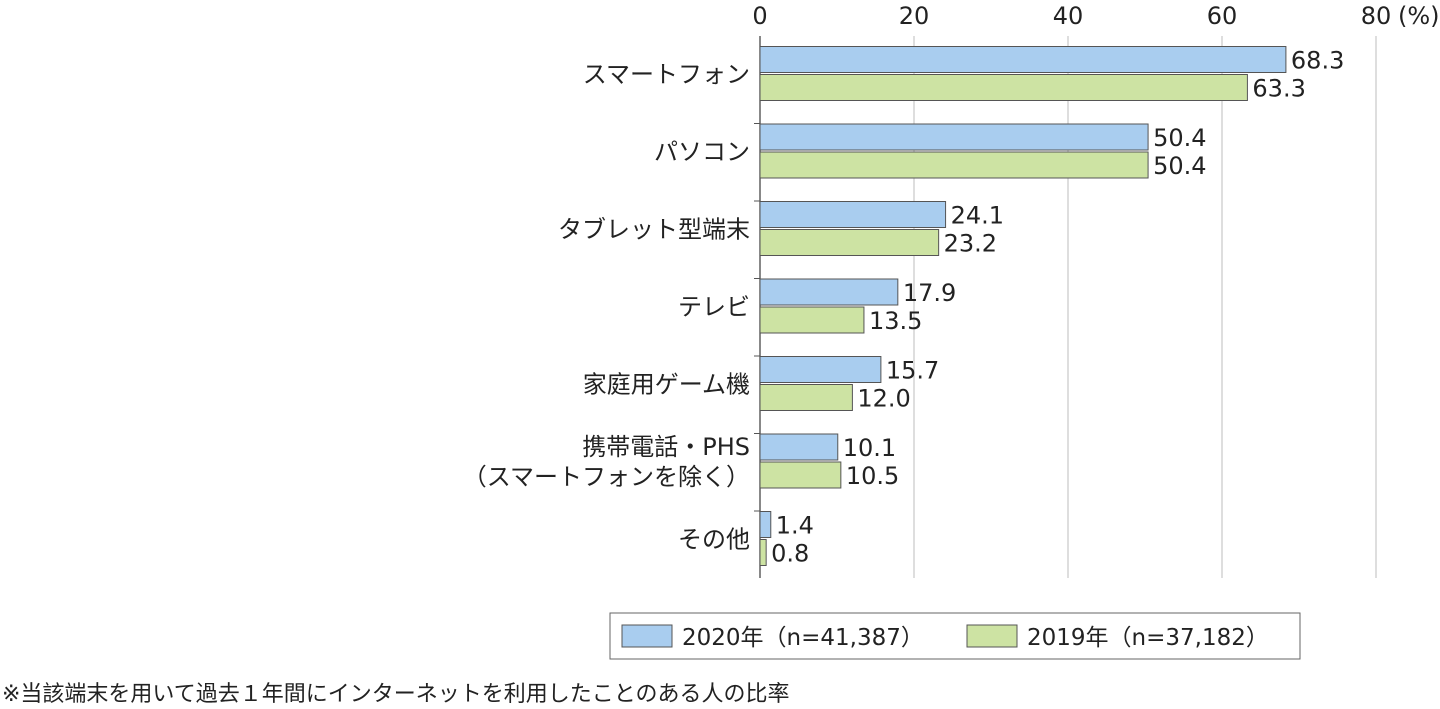 This screenshot has height=709, width=1440. I want to click on value-label: 13.5, so click(895, 321).